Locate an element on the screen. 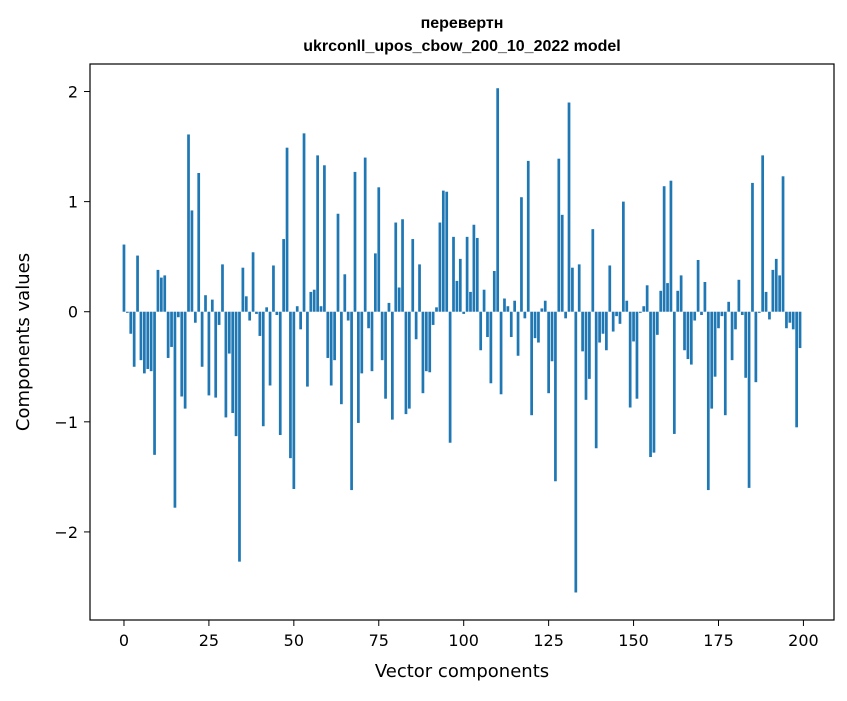 The width and height of the screenshot is (847, 701). y-axis-label: Components values is located at coordinates (23, 342).